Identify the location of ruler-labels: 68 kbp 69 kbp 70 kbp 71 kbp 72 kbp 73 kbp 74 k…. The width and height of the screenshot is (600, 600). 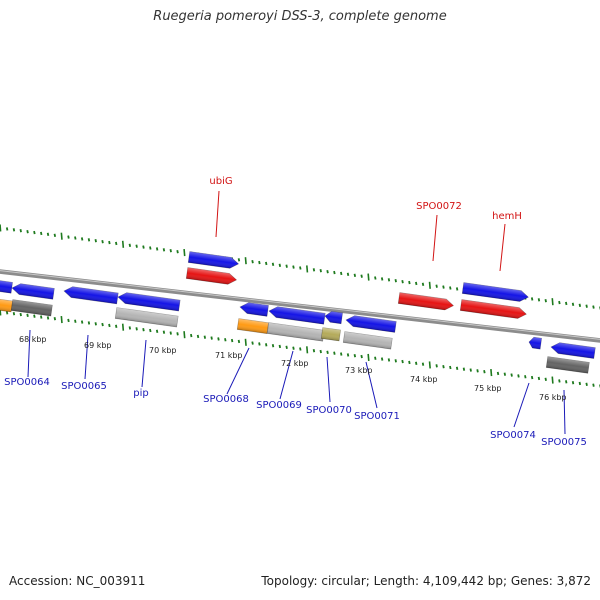
(293, 368).